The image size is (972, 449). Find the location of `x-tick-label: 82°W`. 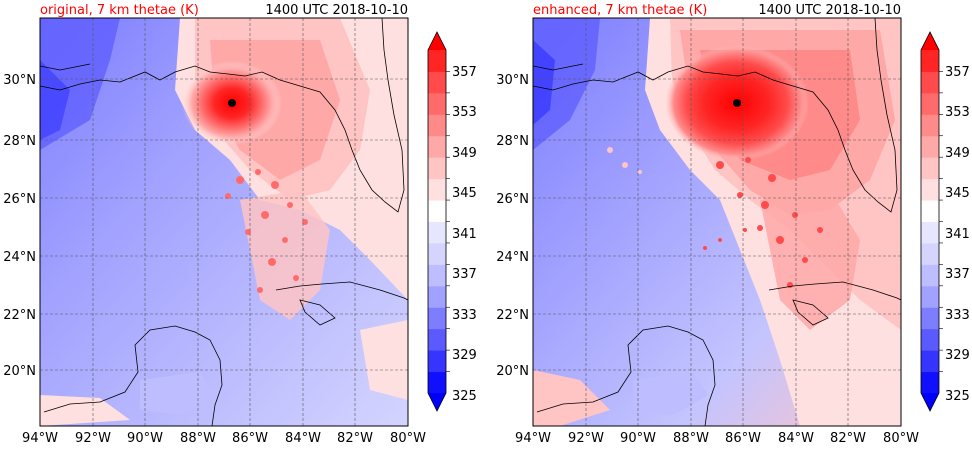

x-tick-label: 82°W is located at coordinates (848, 438).